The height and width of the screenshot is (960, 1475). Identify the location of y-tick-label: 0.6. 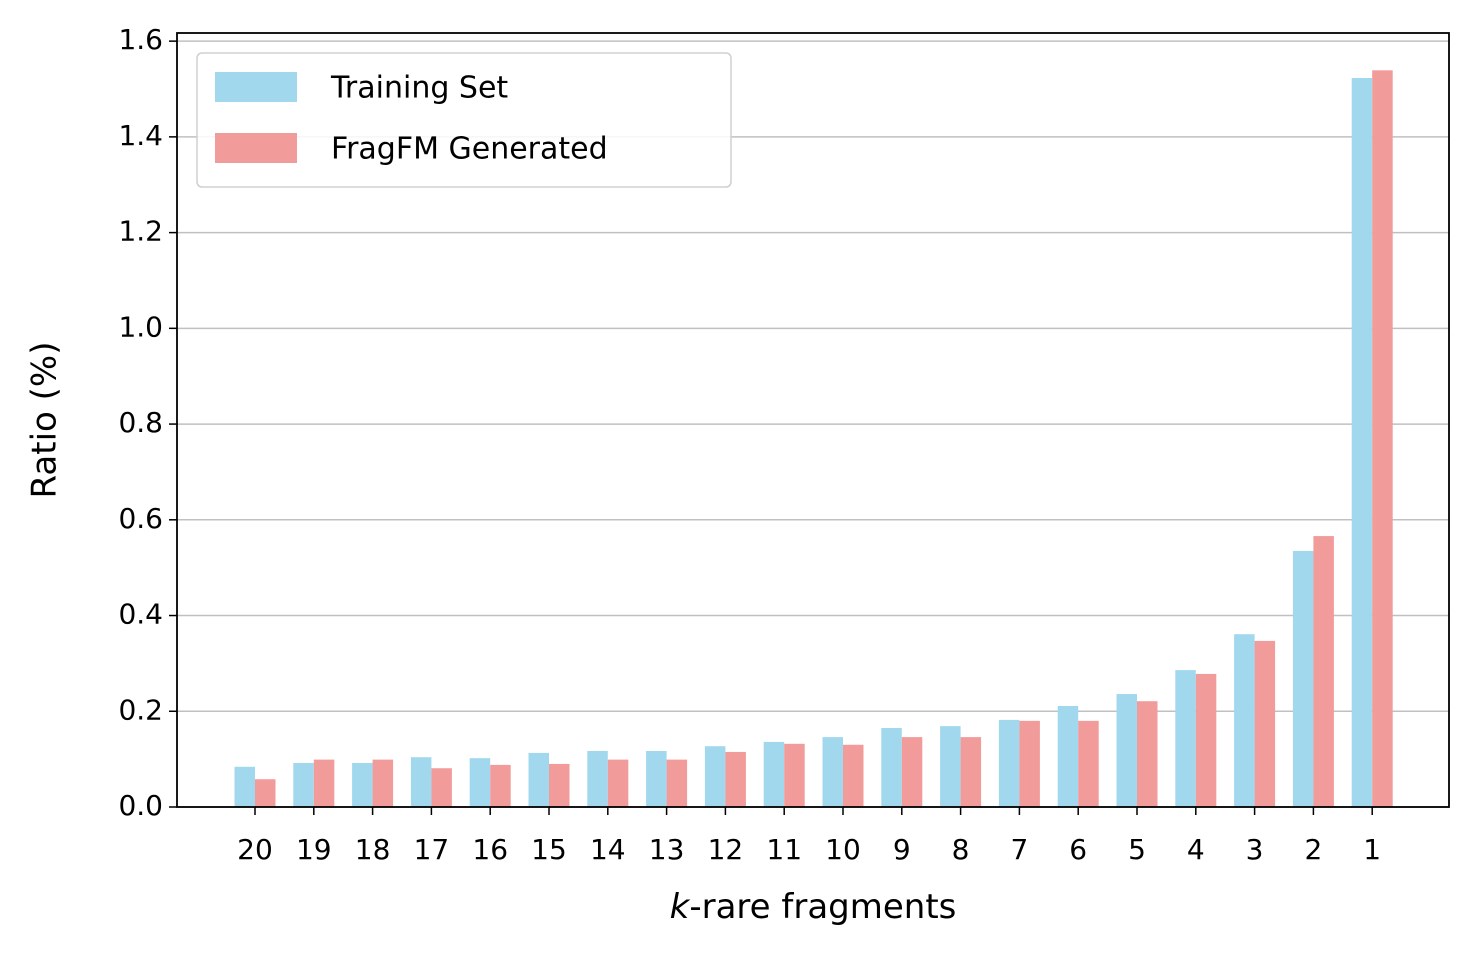
(140, 518).